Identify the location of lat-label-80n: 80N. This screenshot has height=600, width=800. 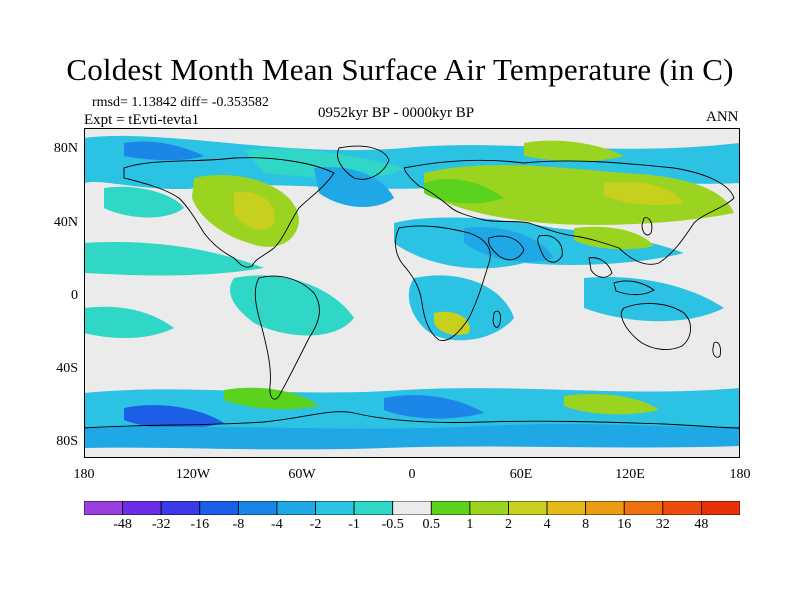
(65, 148).